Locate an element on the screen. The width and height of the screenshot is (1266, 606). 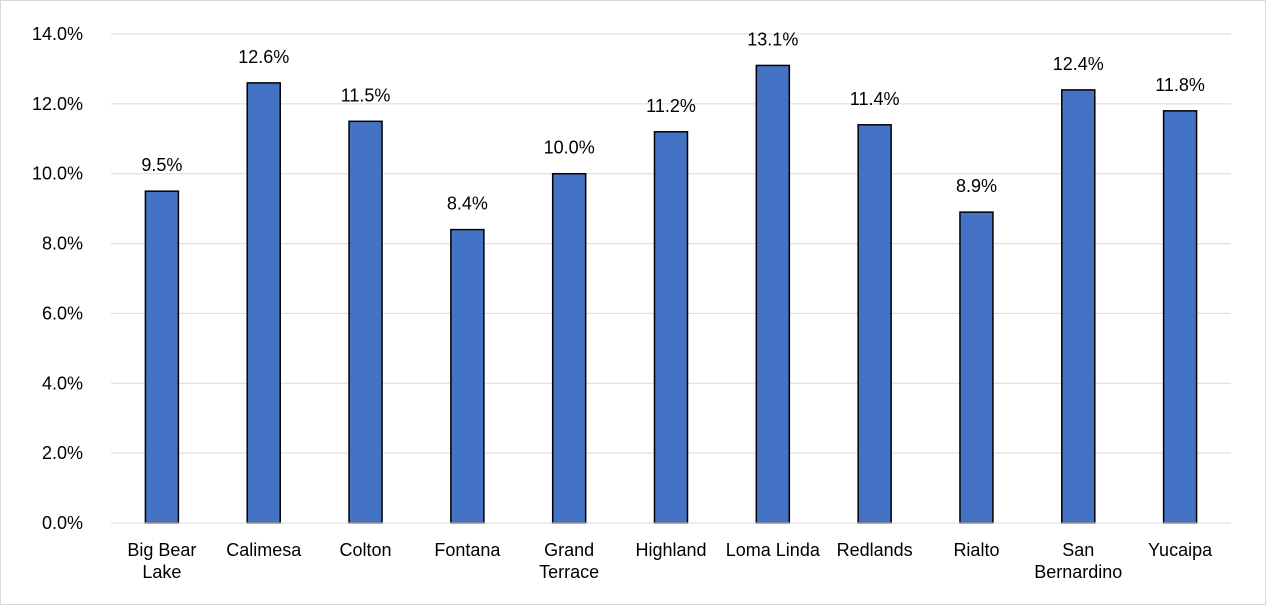
y-tick-label: 6.0% is located at coordinates (62, 313).